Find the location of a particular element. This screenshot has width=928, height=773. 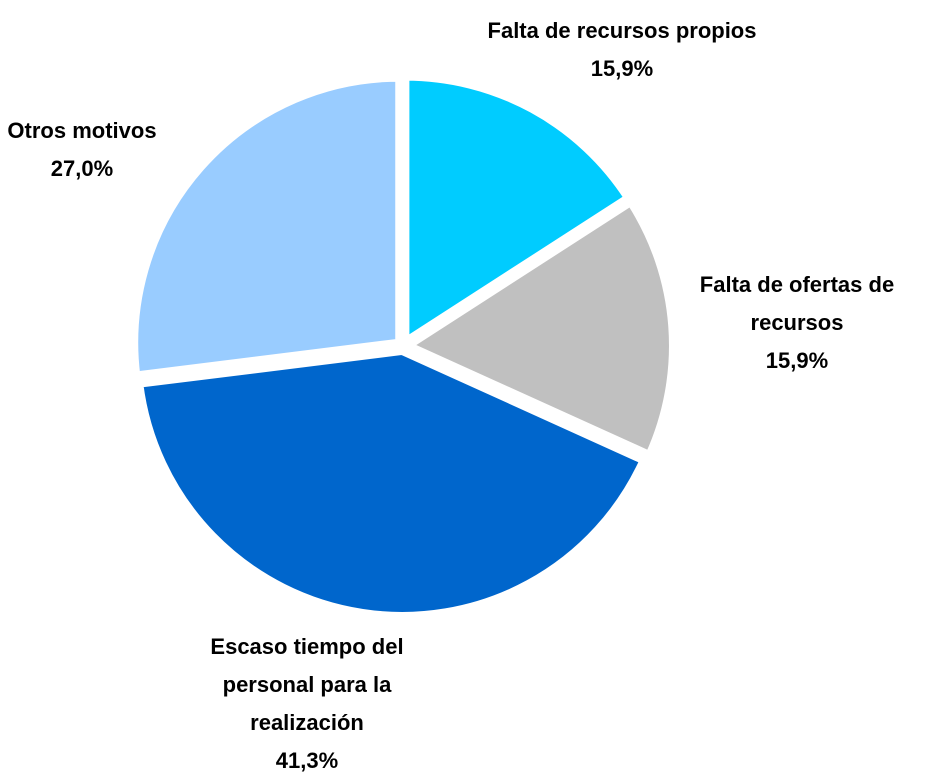

category-label: Otros motivos is located at coordinates (82, 130).